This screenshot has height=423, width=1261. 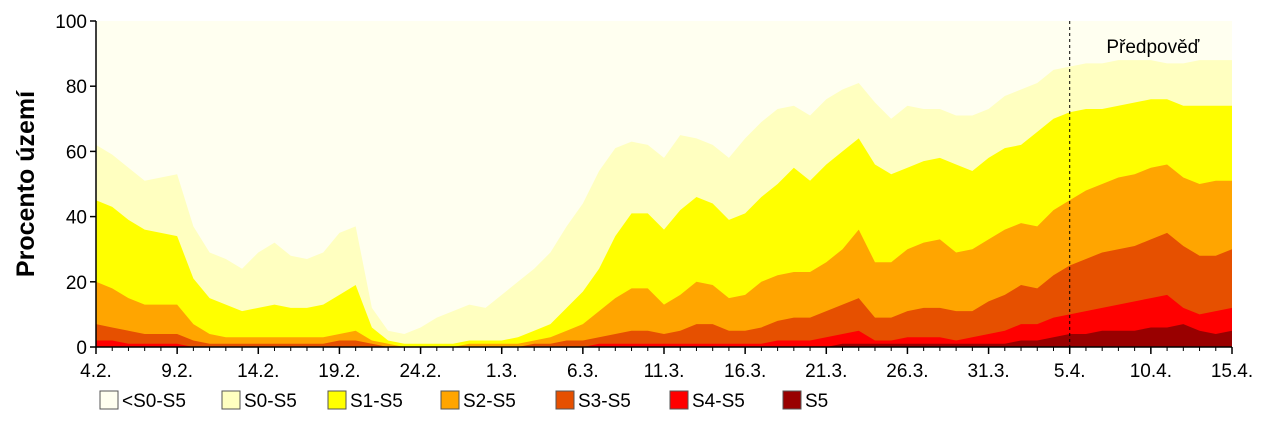 What do you see at coordinates (718, 401) in the screenshot?
I see `legend-label: S4-S5` at bounding box center [718, 401].